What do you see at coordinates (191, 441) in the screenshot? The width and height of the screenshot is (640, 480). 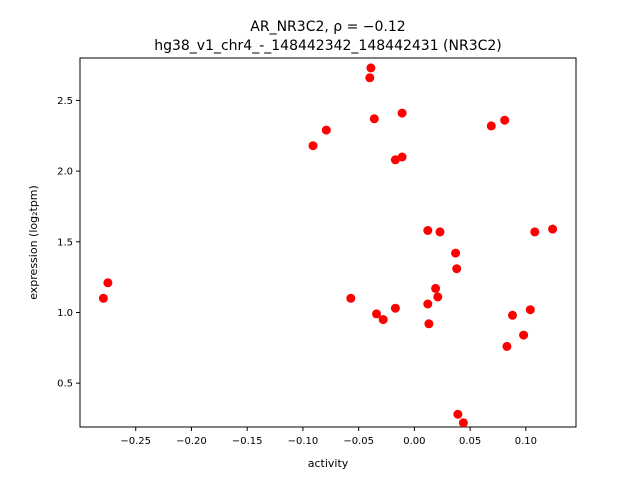 I see `x-tick-label-1: −0.20` at bounding box center [191, 441].